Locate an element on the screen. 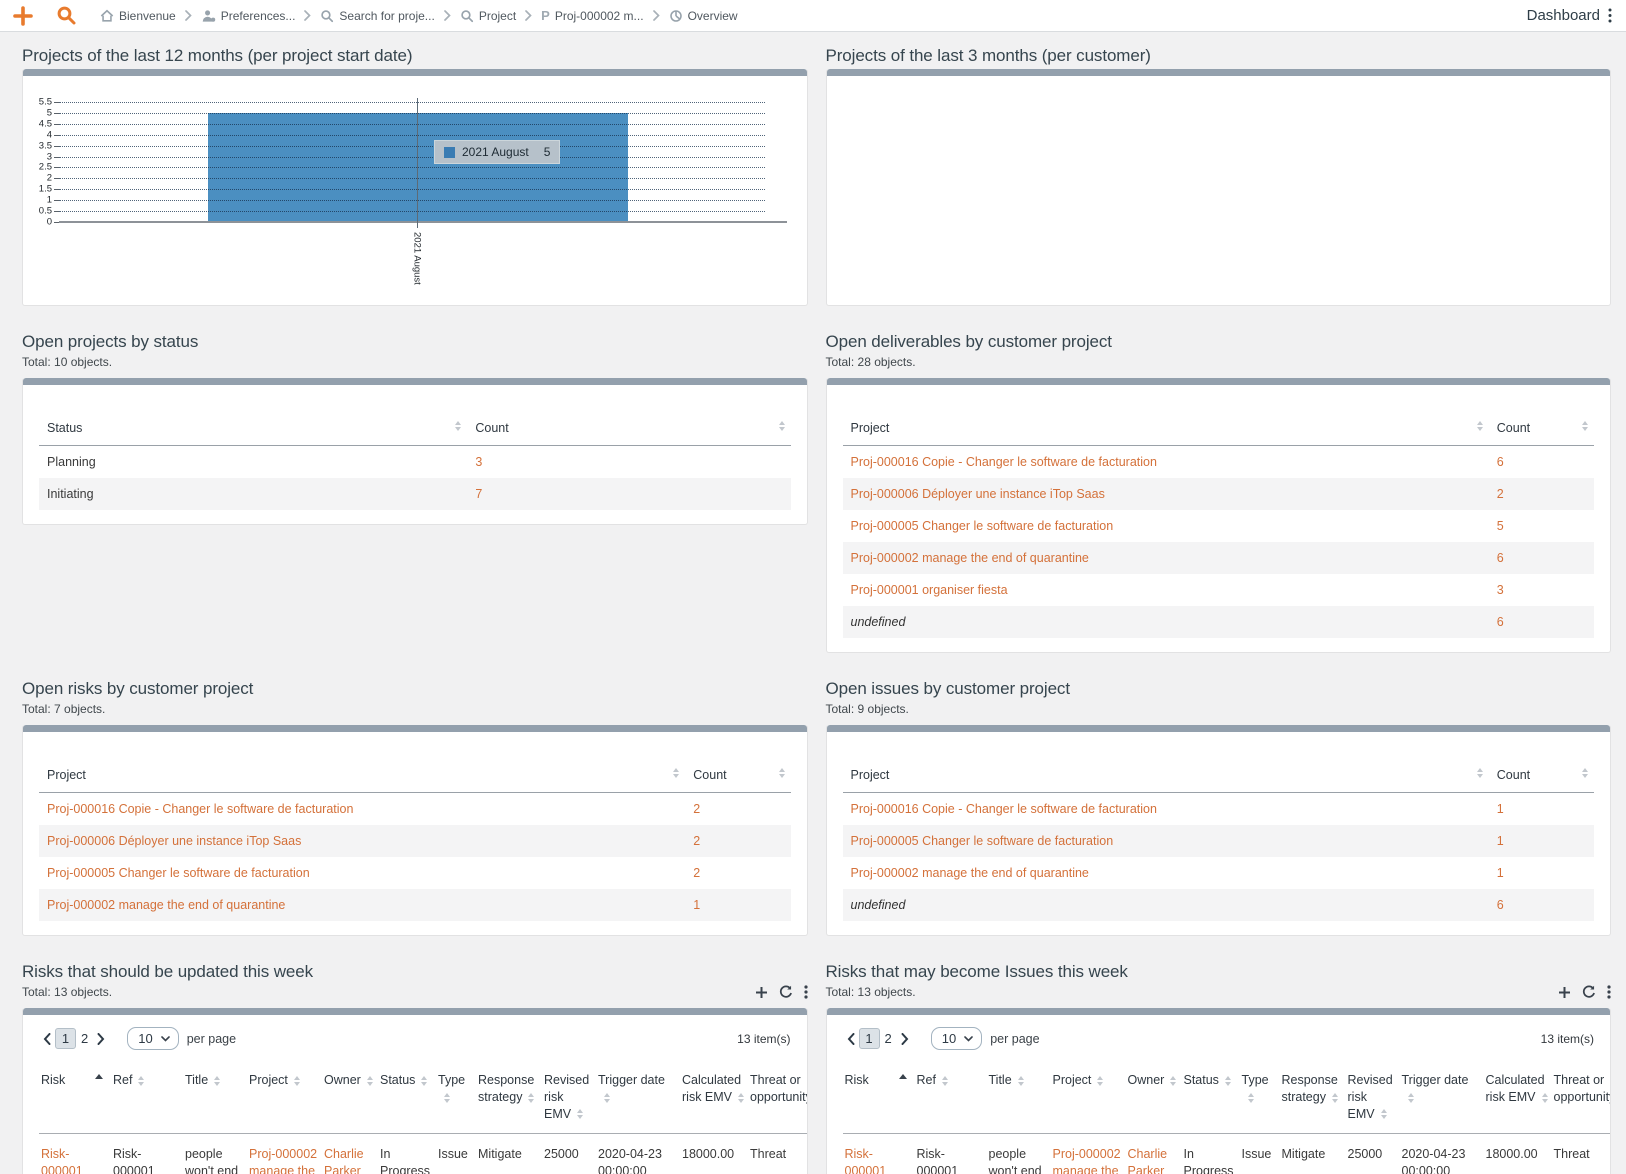 The height and width of the screenshot is (1174, 1626). column-header: Revised risk EMV is located at coordinates (1372, 1099).